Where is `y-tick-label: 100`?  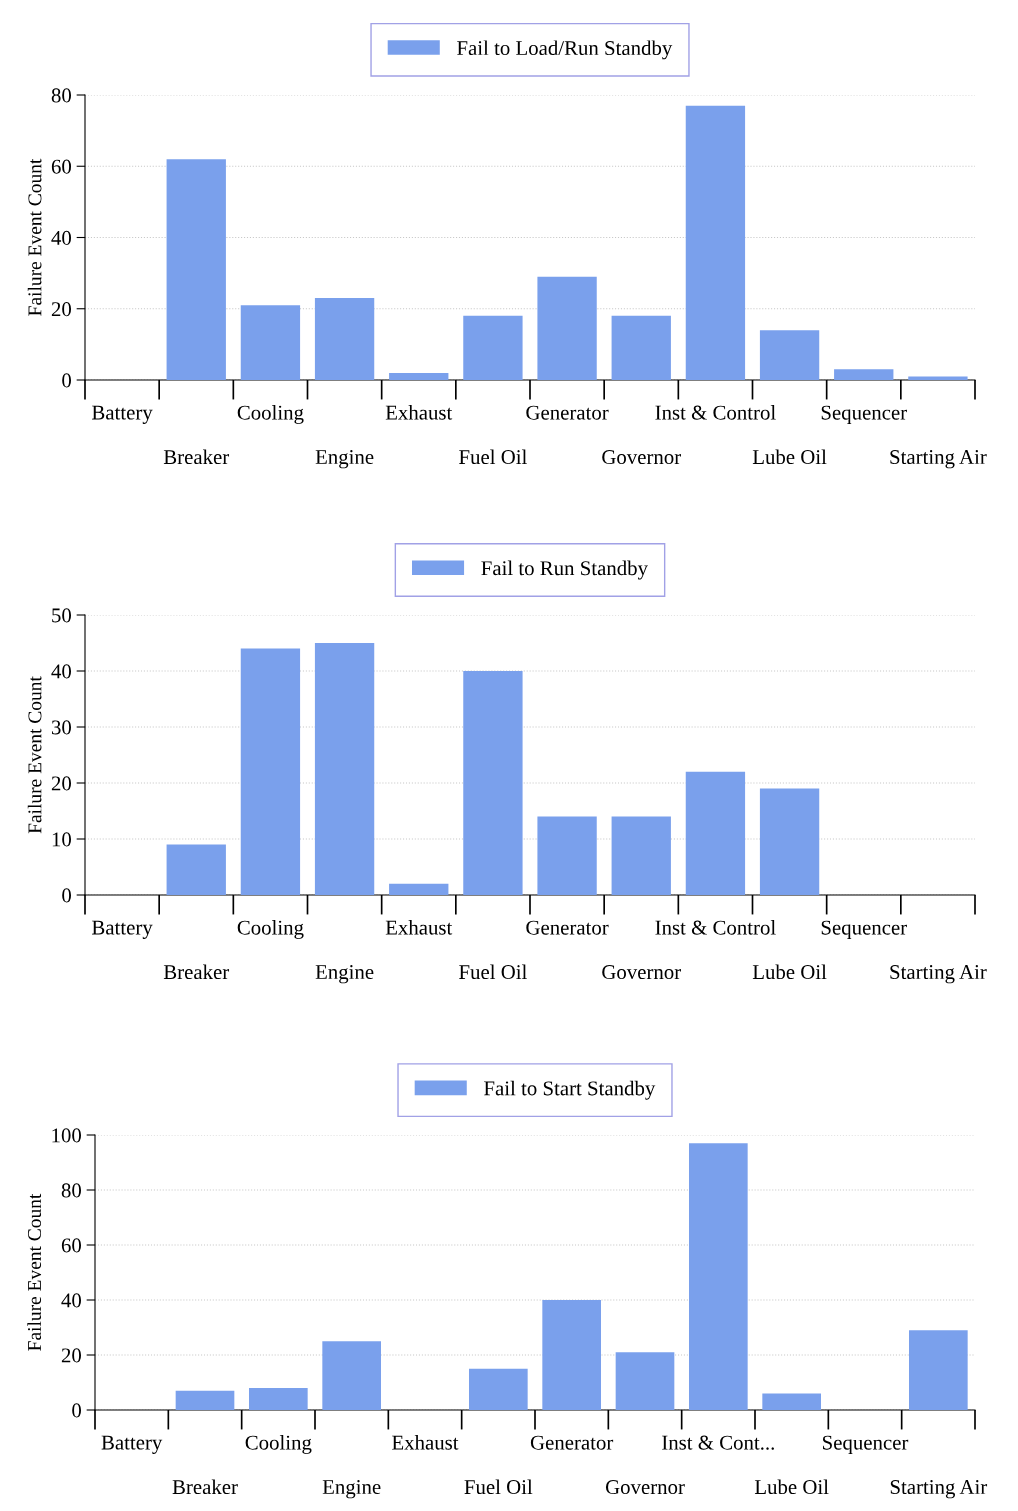 y-tick-label: 100 is located at coordinates (67, 1135).